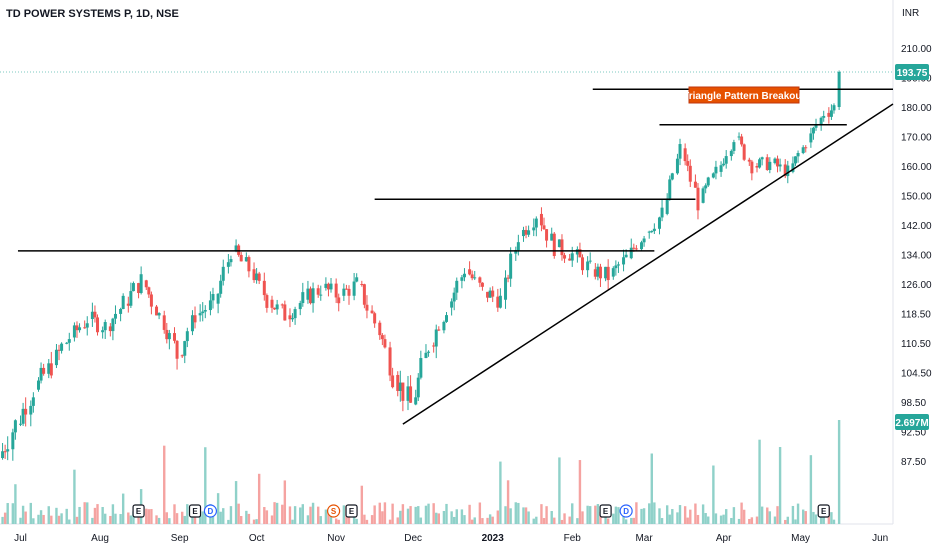  Describe the element at coordinates (744, 95) in the screenshot. I see `annotation-box` at that location.